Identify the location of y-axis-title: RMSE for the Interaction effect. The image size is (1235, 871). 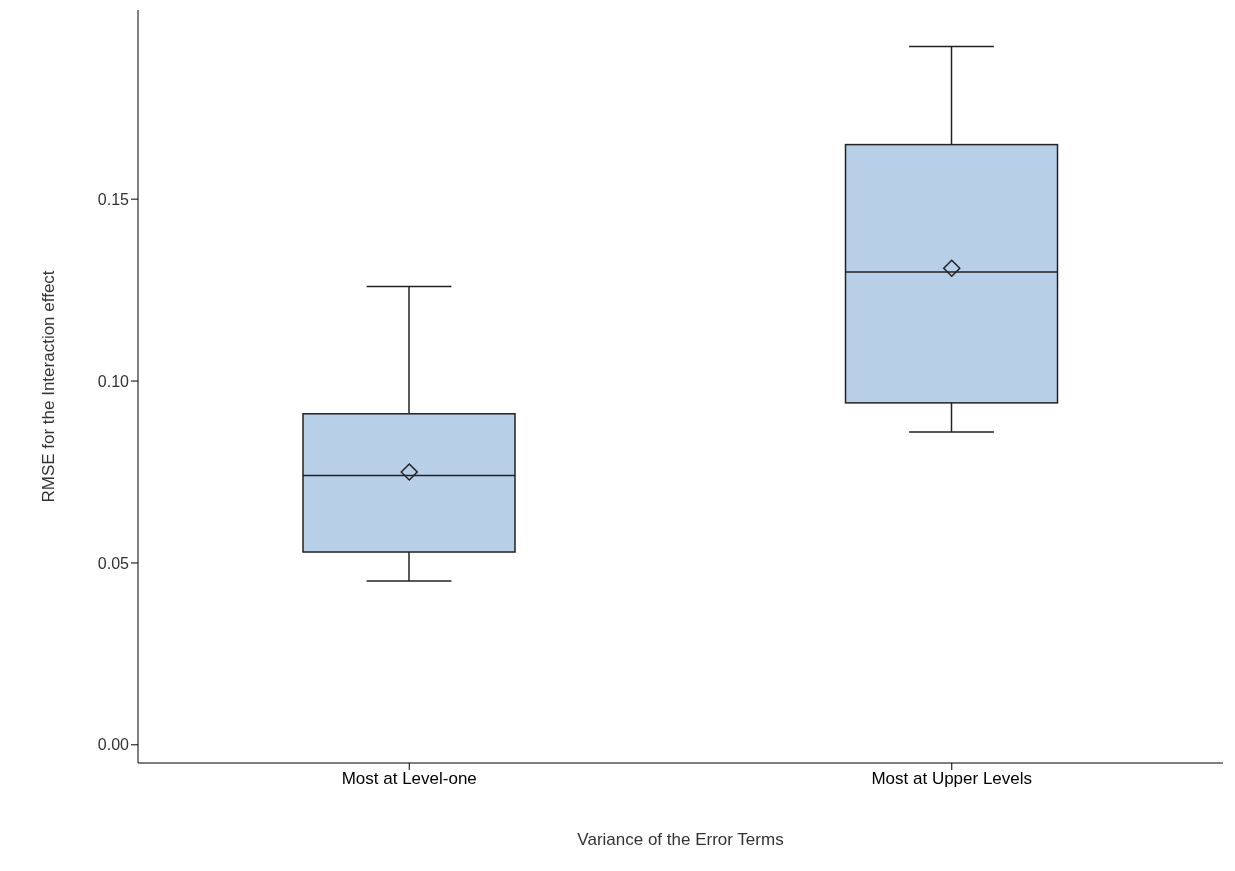
(49, 386).